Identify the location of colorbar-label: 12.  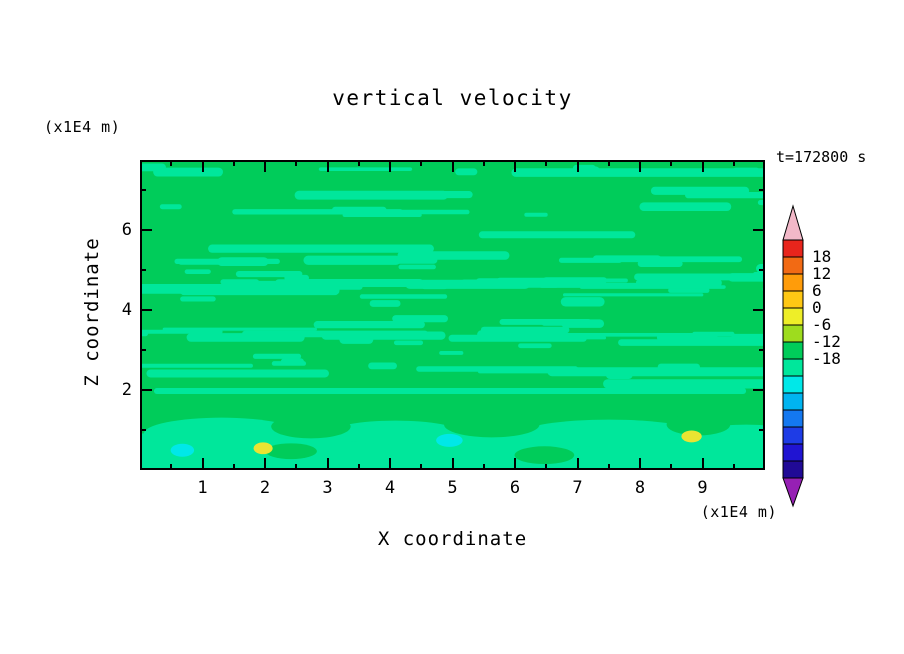
(822, 273).